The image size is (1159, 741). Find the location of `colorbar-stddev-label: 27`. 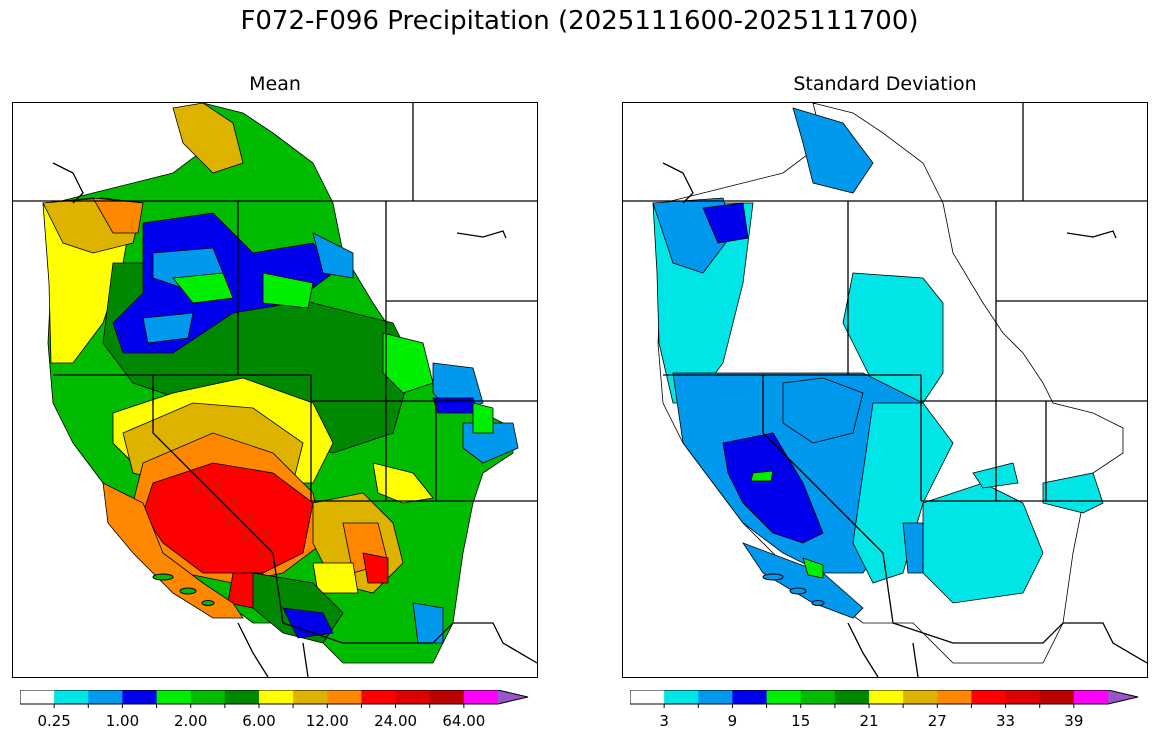

colorbar-stddev-label: 27 is located at coordinates (937, 721).